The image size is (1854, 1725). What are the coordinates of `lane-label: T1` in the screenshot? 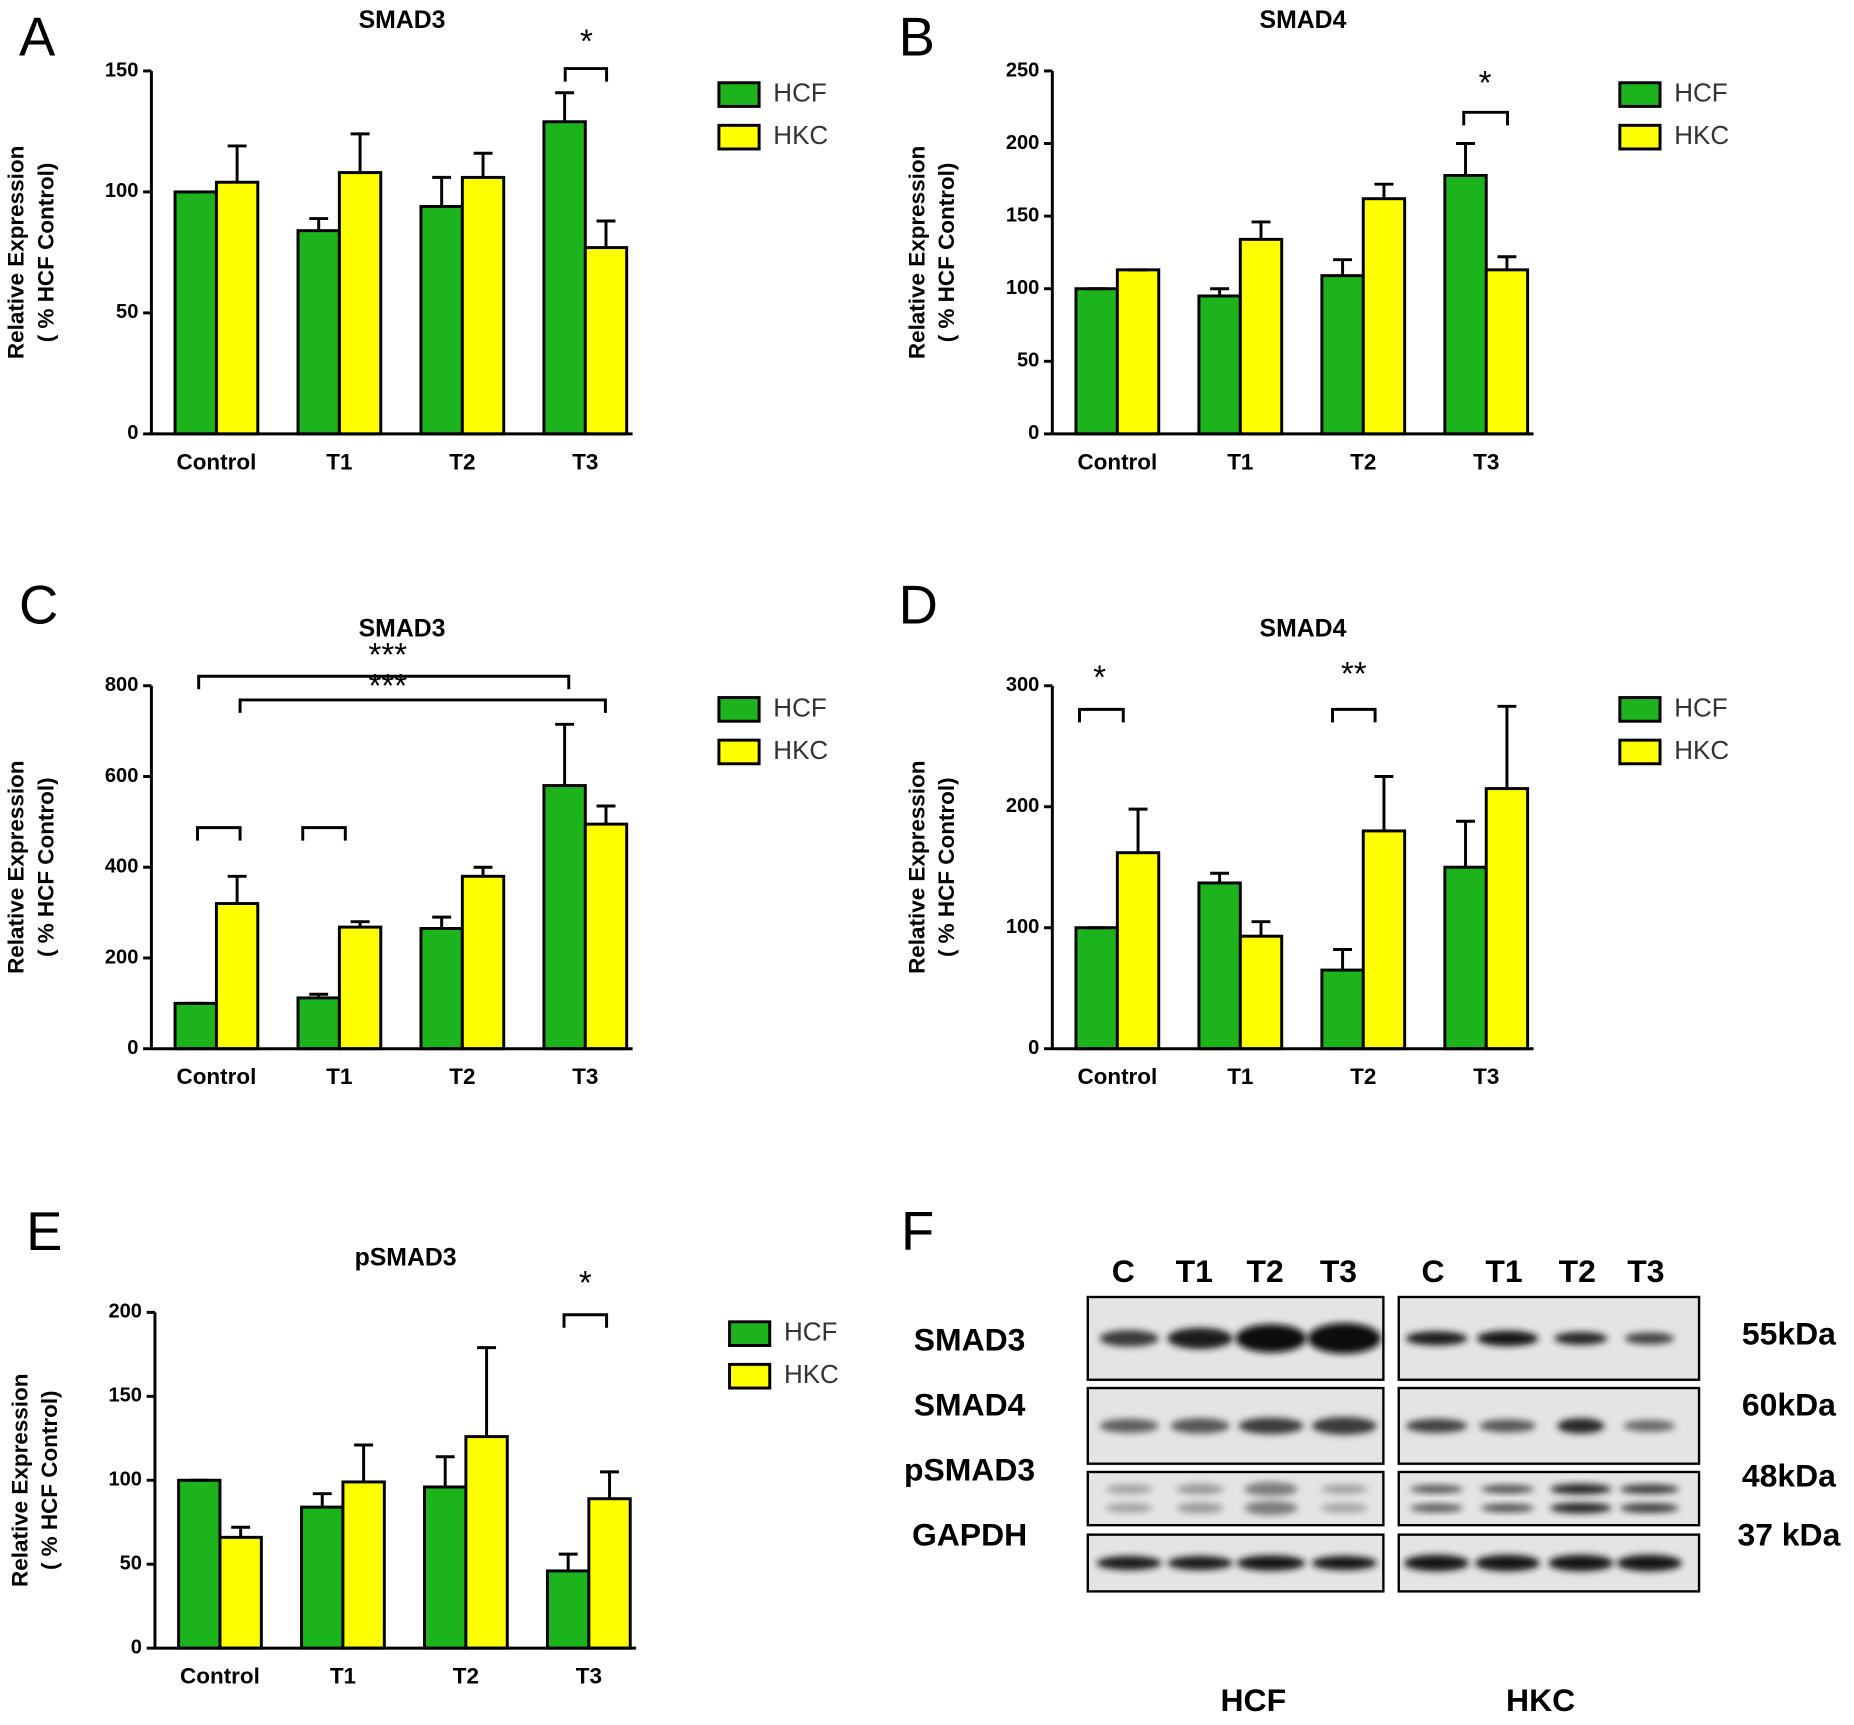 It's located at (1194, 1271).